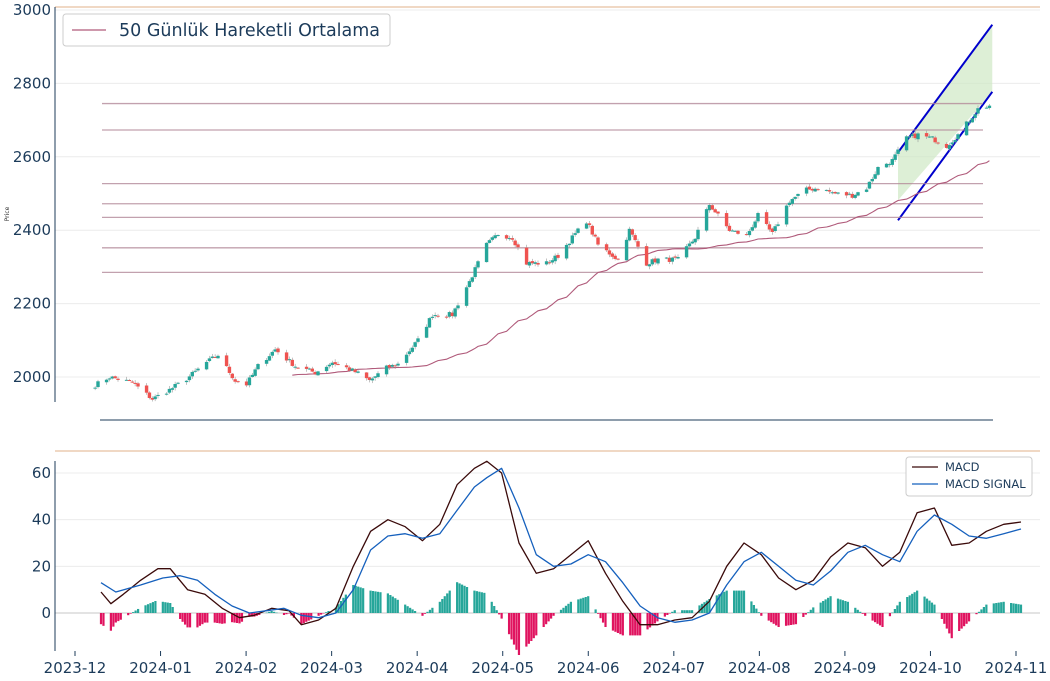 This screenshot has height=681, width=1050. What do you see at coordinates (32, 377) in the screenshot?
I see `price-tick-label: 2000` at bounding box center [32, 377].